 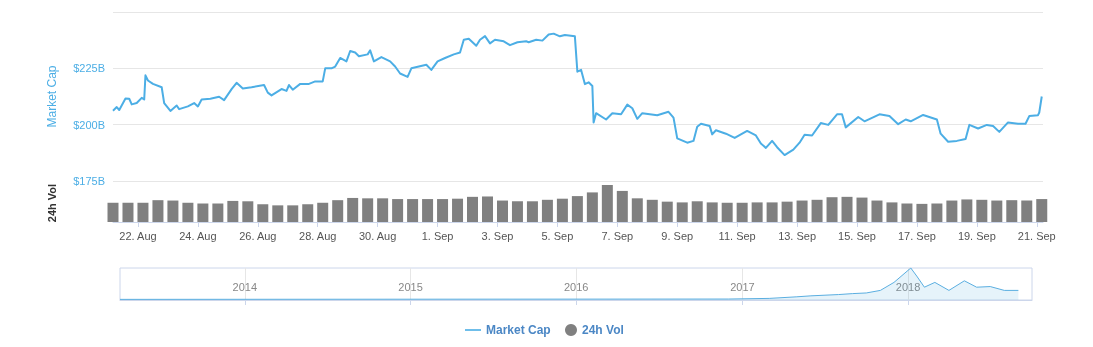 I want to click on x-tick-label: 1. Sep, so click(x=437, y=235).